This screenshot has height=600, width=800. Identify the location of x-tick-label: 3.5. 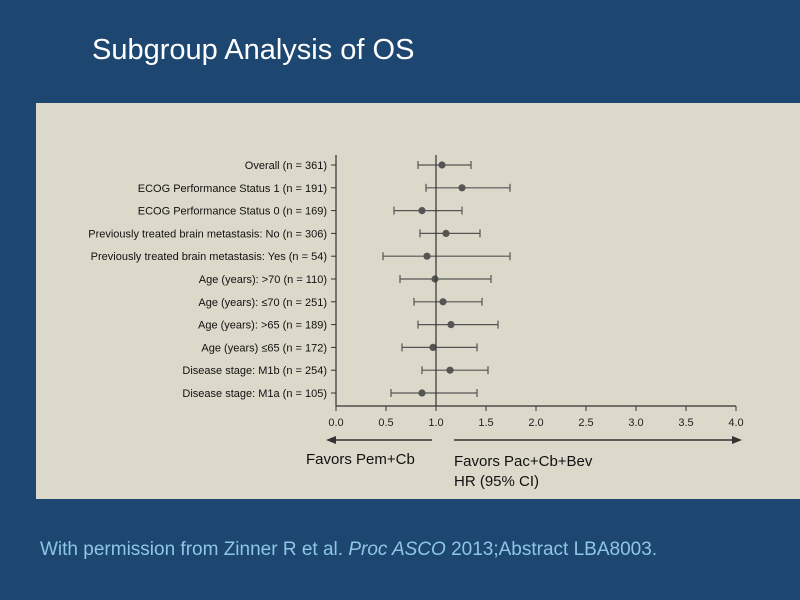
(685, 423).